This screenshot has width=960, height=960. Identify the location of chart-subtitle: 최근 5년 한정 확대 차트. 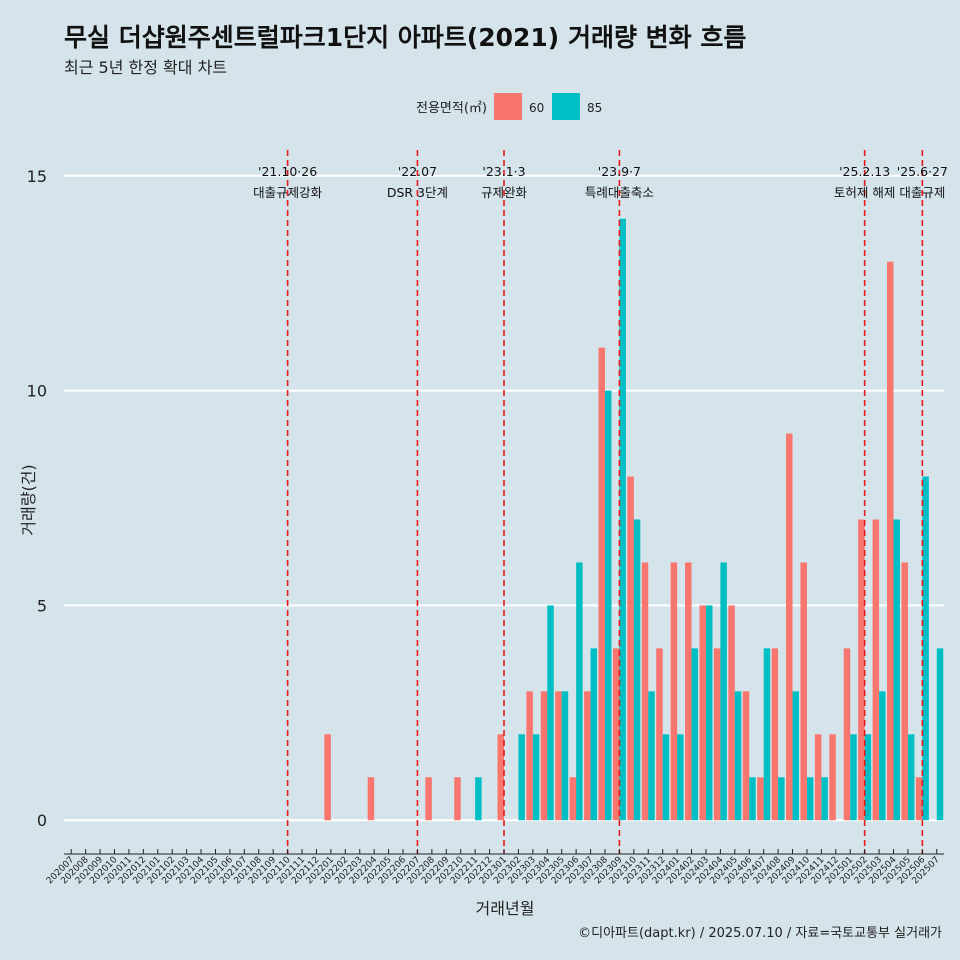
(146, 67).